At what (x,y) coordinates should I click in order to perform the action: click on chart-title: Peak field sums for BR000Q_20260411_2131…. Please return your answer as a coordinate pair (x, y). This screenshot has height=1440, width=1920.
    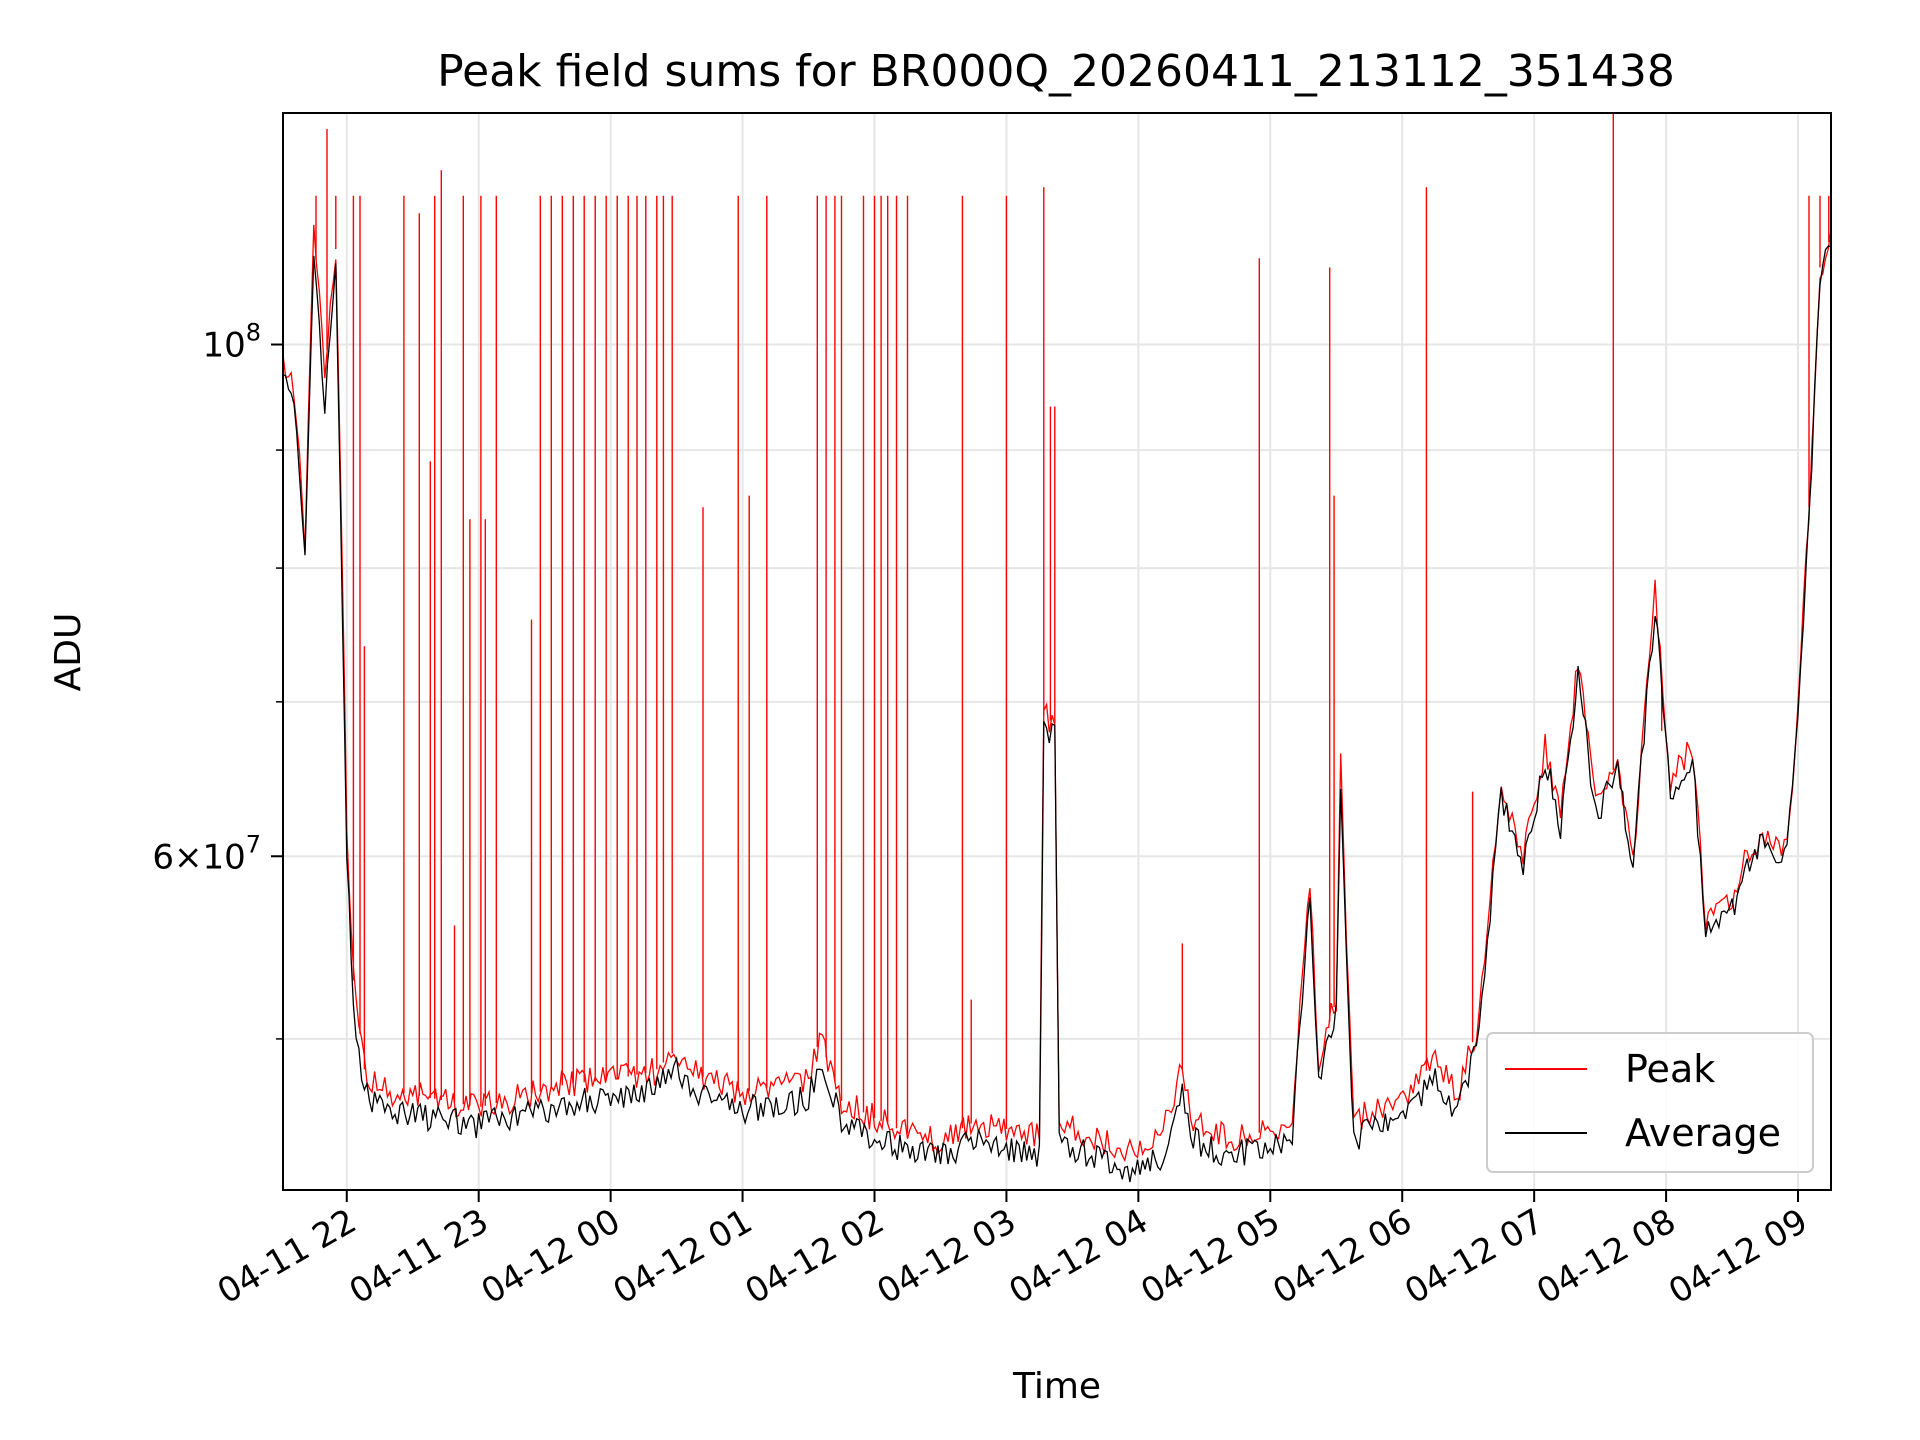
    Looking at the image, I should click on (1056, 71).